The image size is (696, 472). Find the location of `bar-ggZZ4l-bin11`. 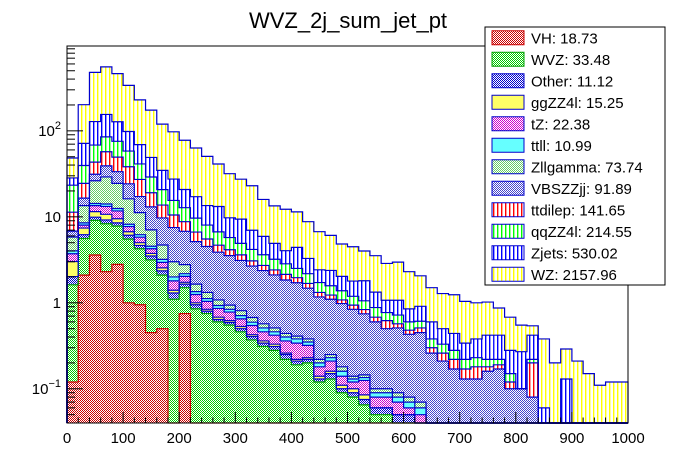

bar-ggZZ4l-bin11 is located at coordinates (196, 303).